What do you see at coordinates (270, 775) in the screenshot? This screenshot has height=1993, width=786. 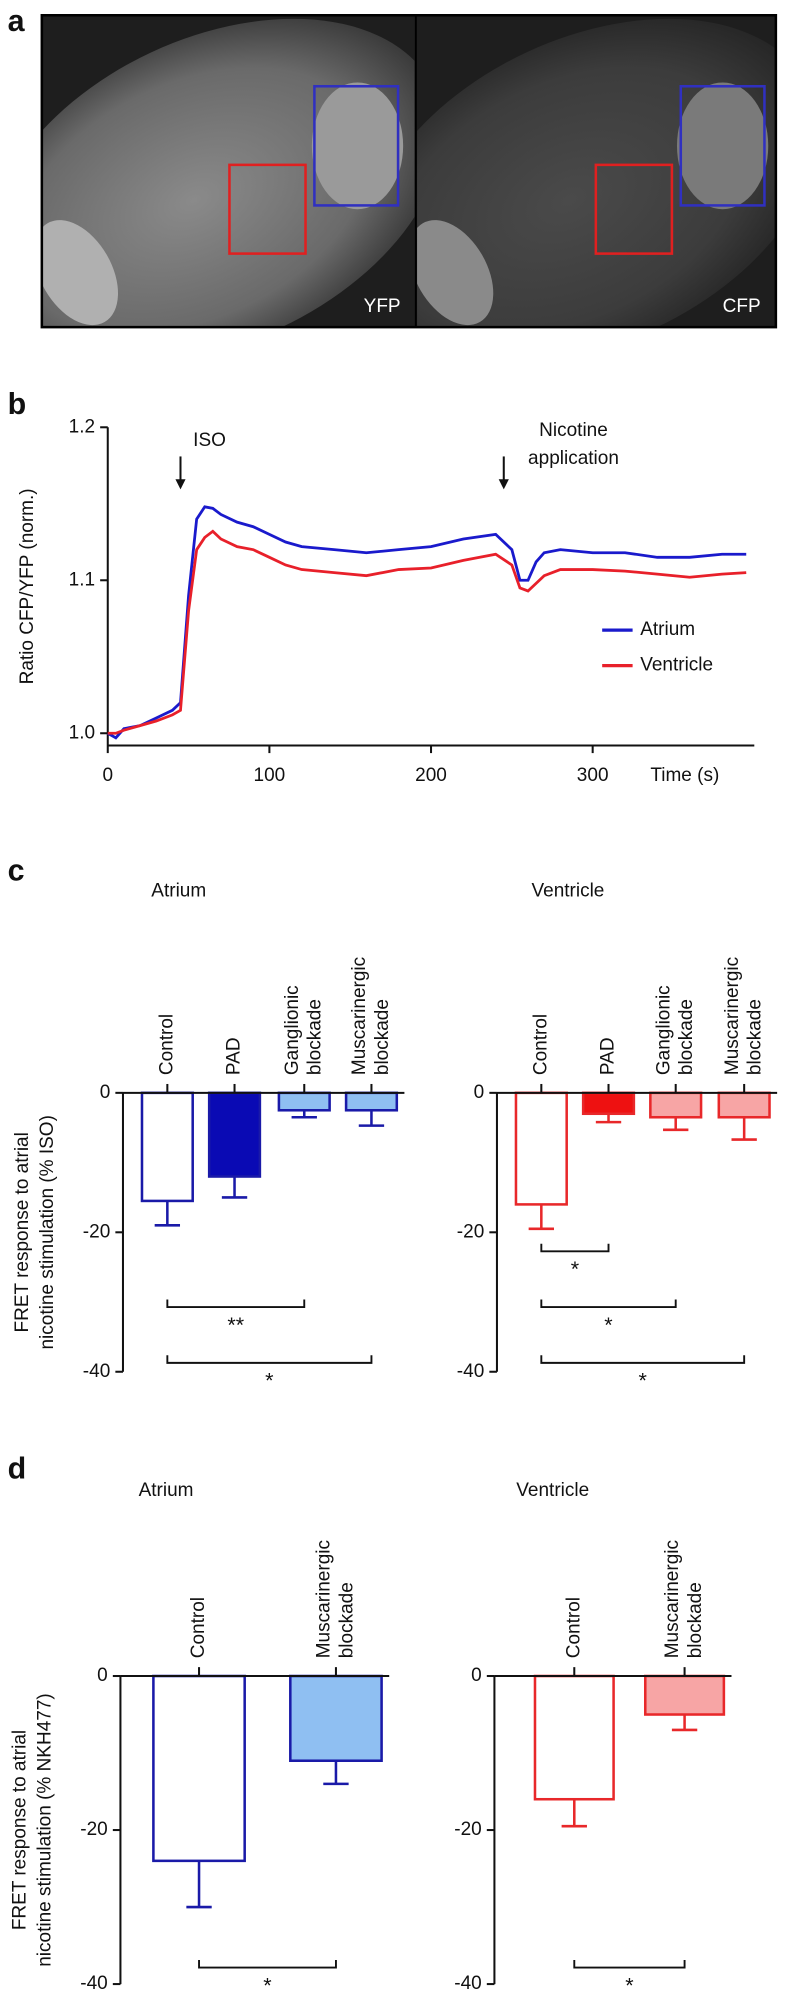 I see `x-tick-label: 100` at bounding box center [270, 775].